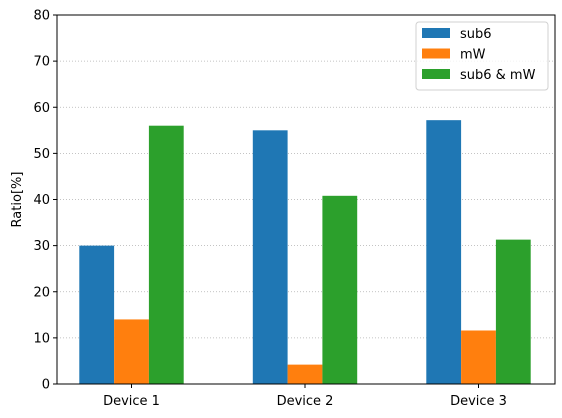 The image size is (562, 418). I want to click on y-tick-label: 60, so click(41, 108).